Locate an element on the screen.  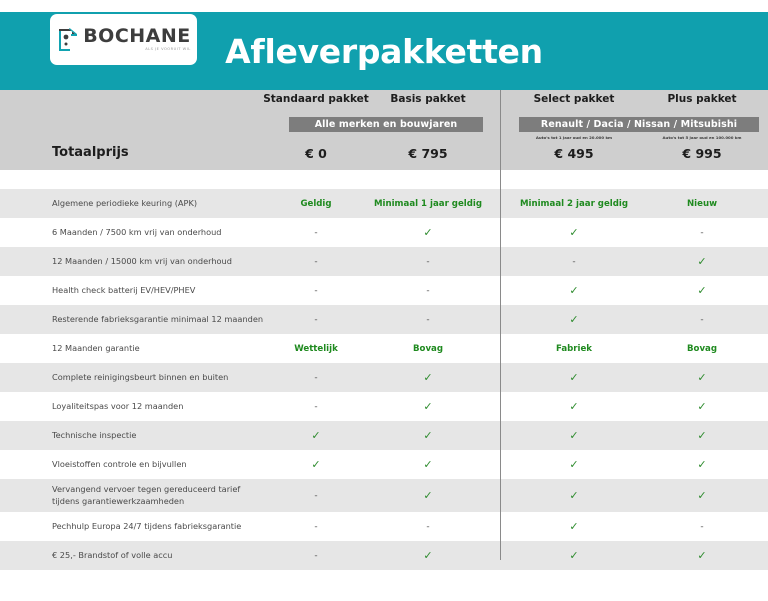
cell-value: Fabriek is located at coordinates (574, 348).